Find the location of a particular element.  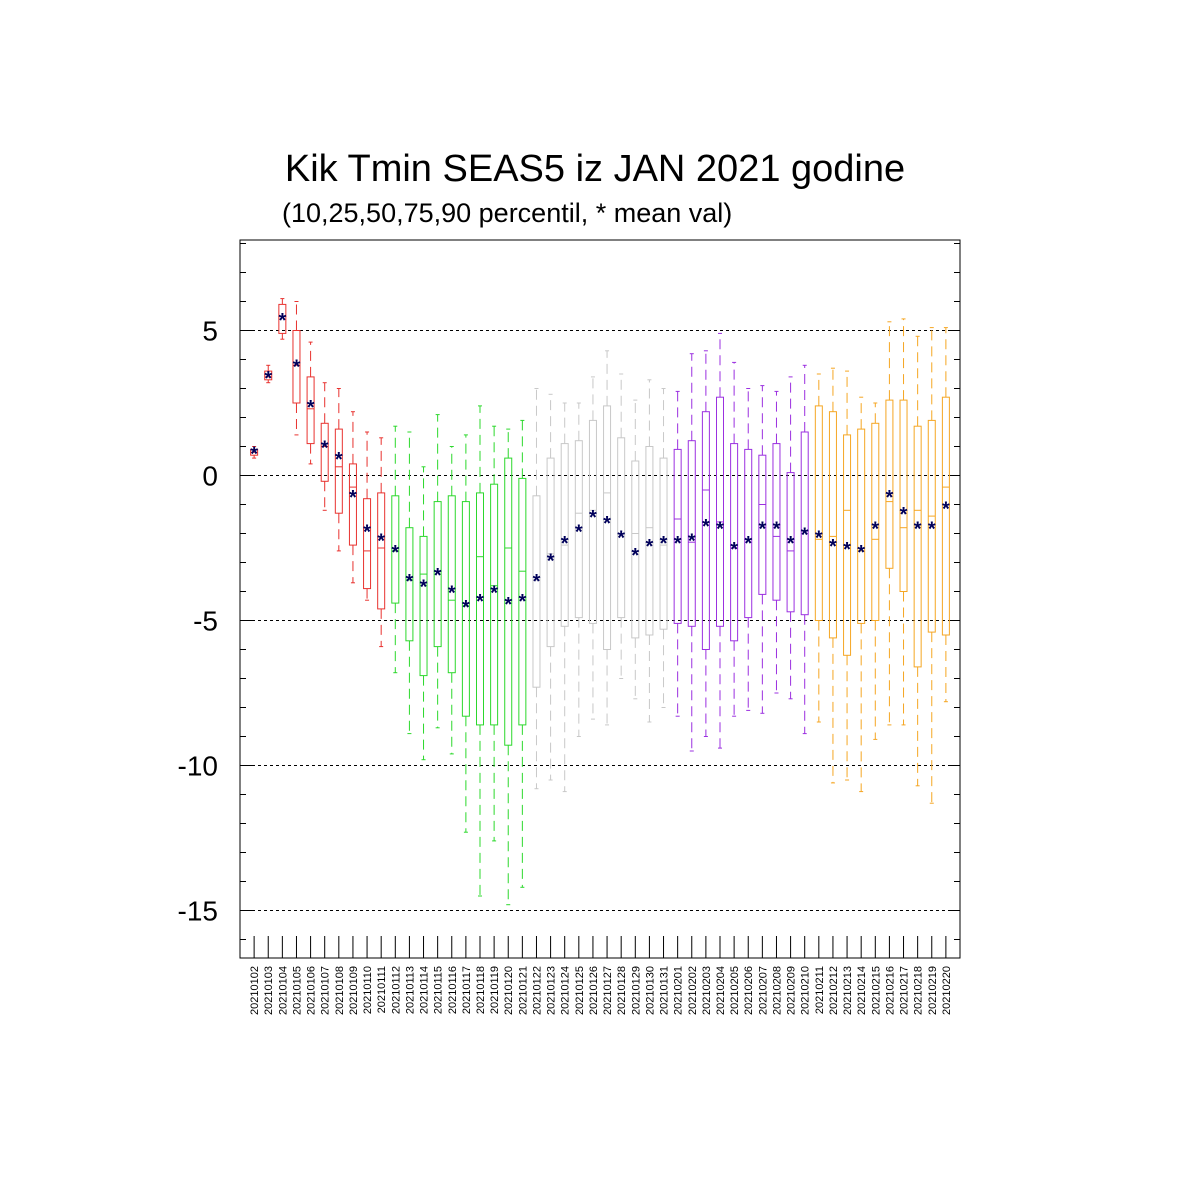

x-tick-label: 20210217 is located at coordinates (905, 990).